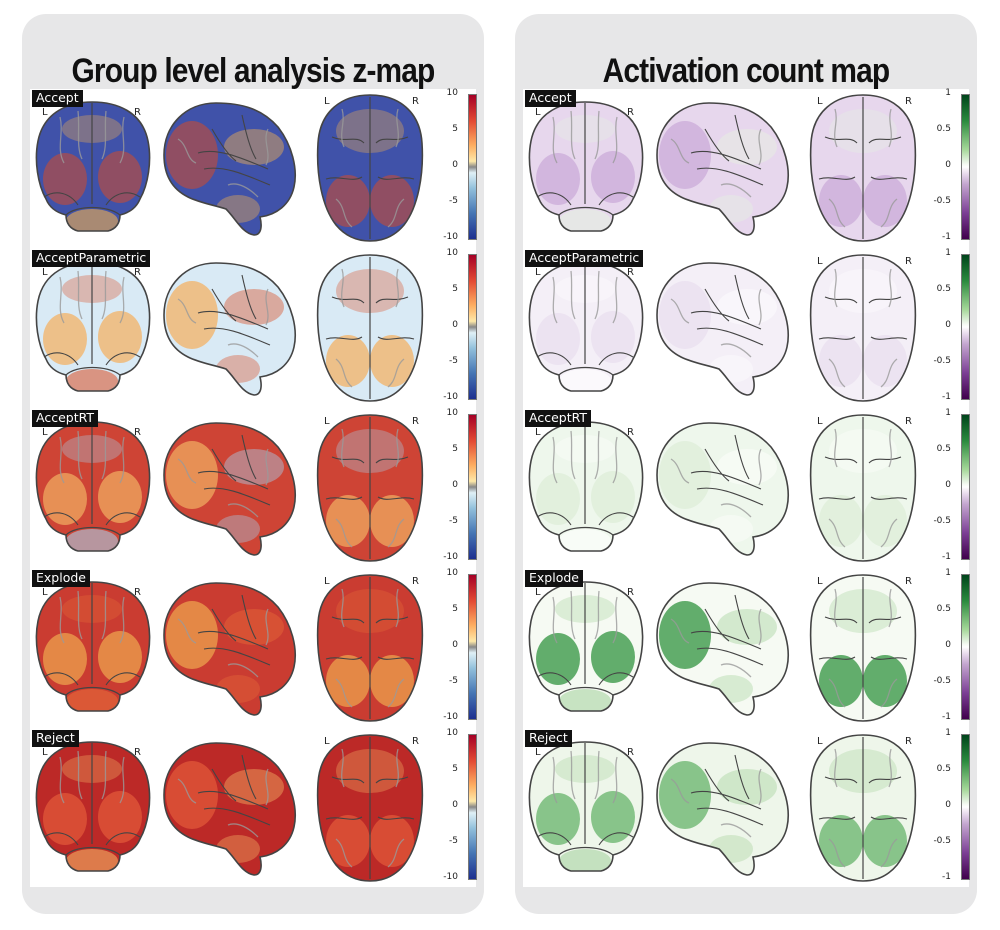 The image size is (1000, 930). Describe the element at coordinates (253, 71) in the screenshot. I see `panel-title: Group level analysis z-map` at that location.